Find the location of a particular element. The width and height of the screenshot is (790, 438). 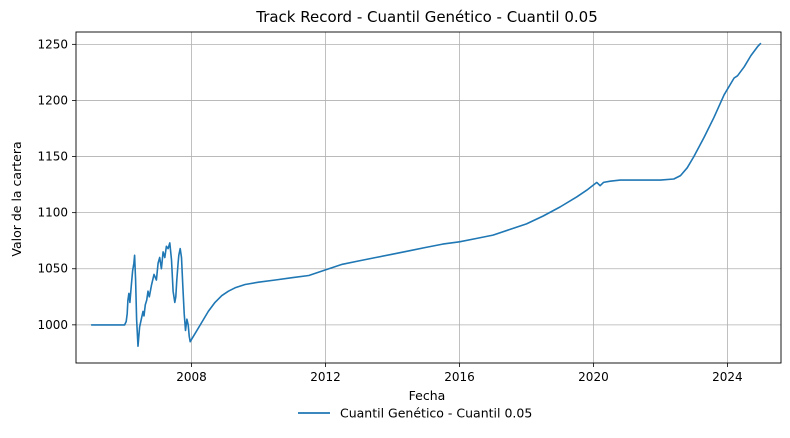

x-tick-label: 2008 is located at coordinates (191, 377).